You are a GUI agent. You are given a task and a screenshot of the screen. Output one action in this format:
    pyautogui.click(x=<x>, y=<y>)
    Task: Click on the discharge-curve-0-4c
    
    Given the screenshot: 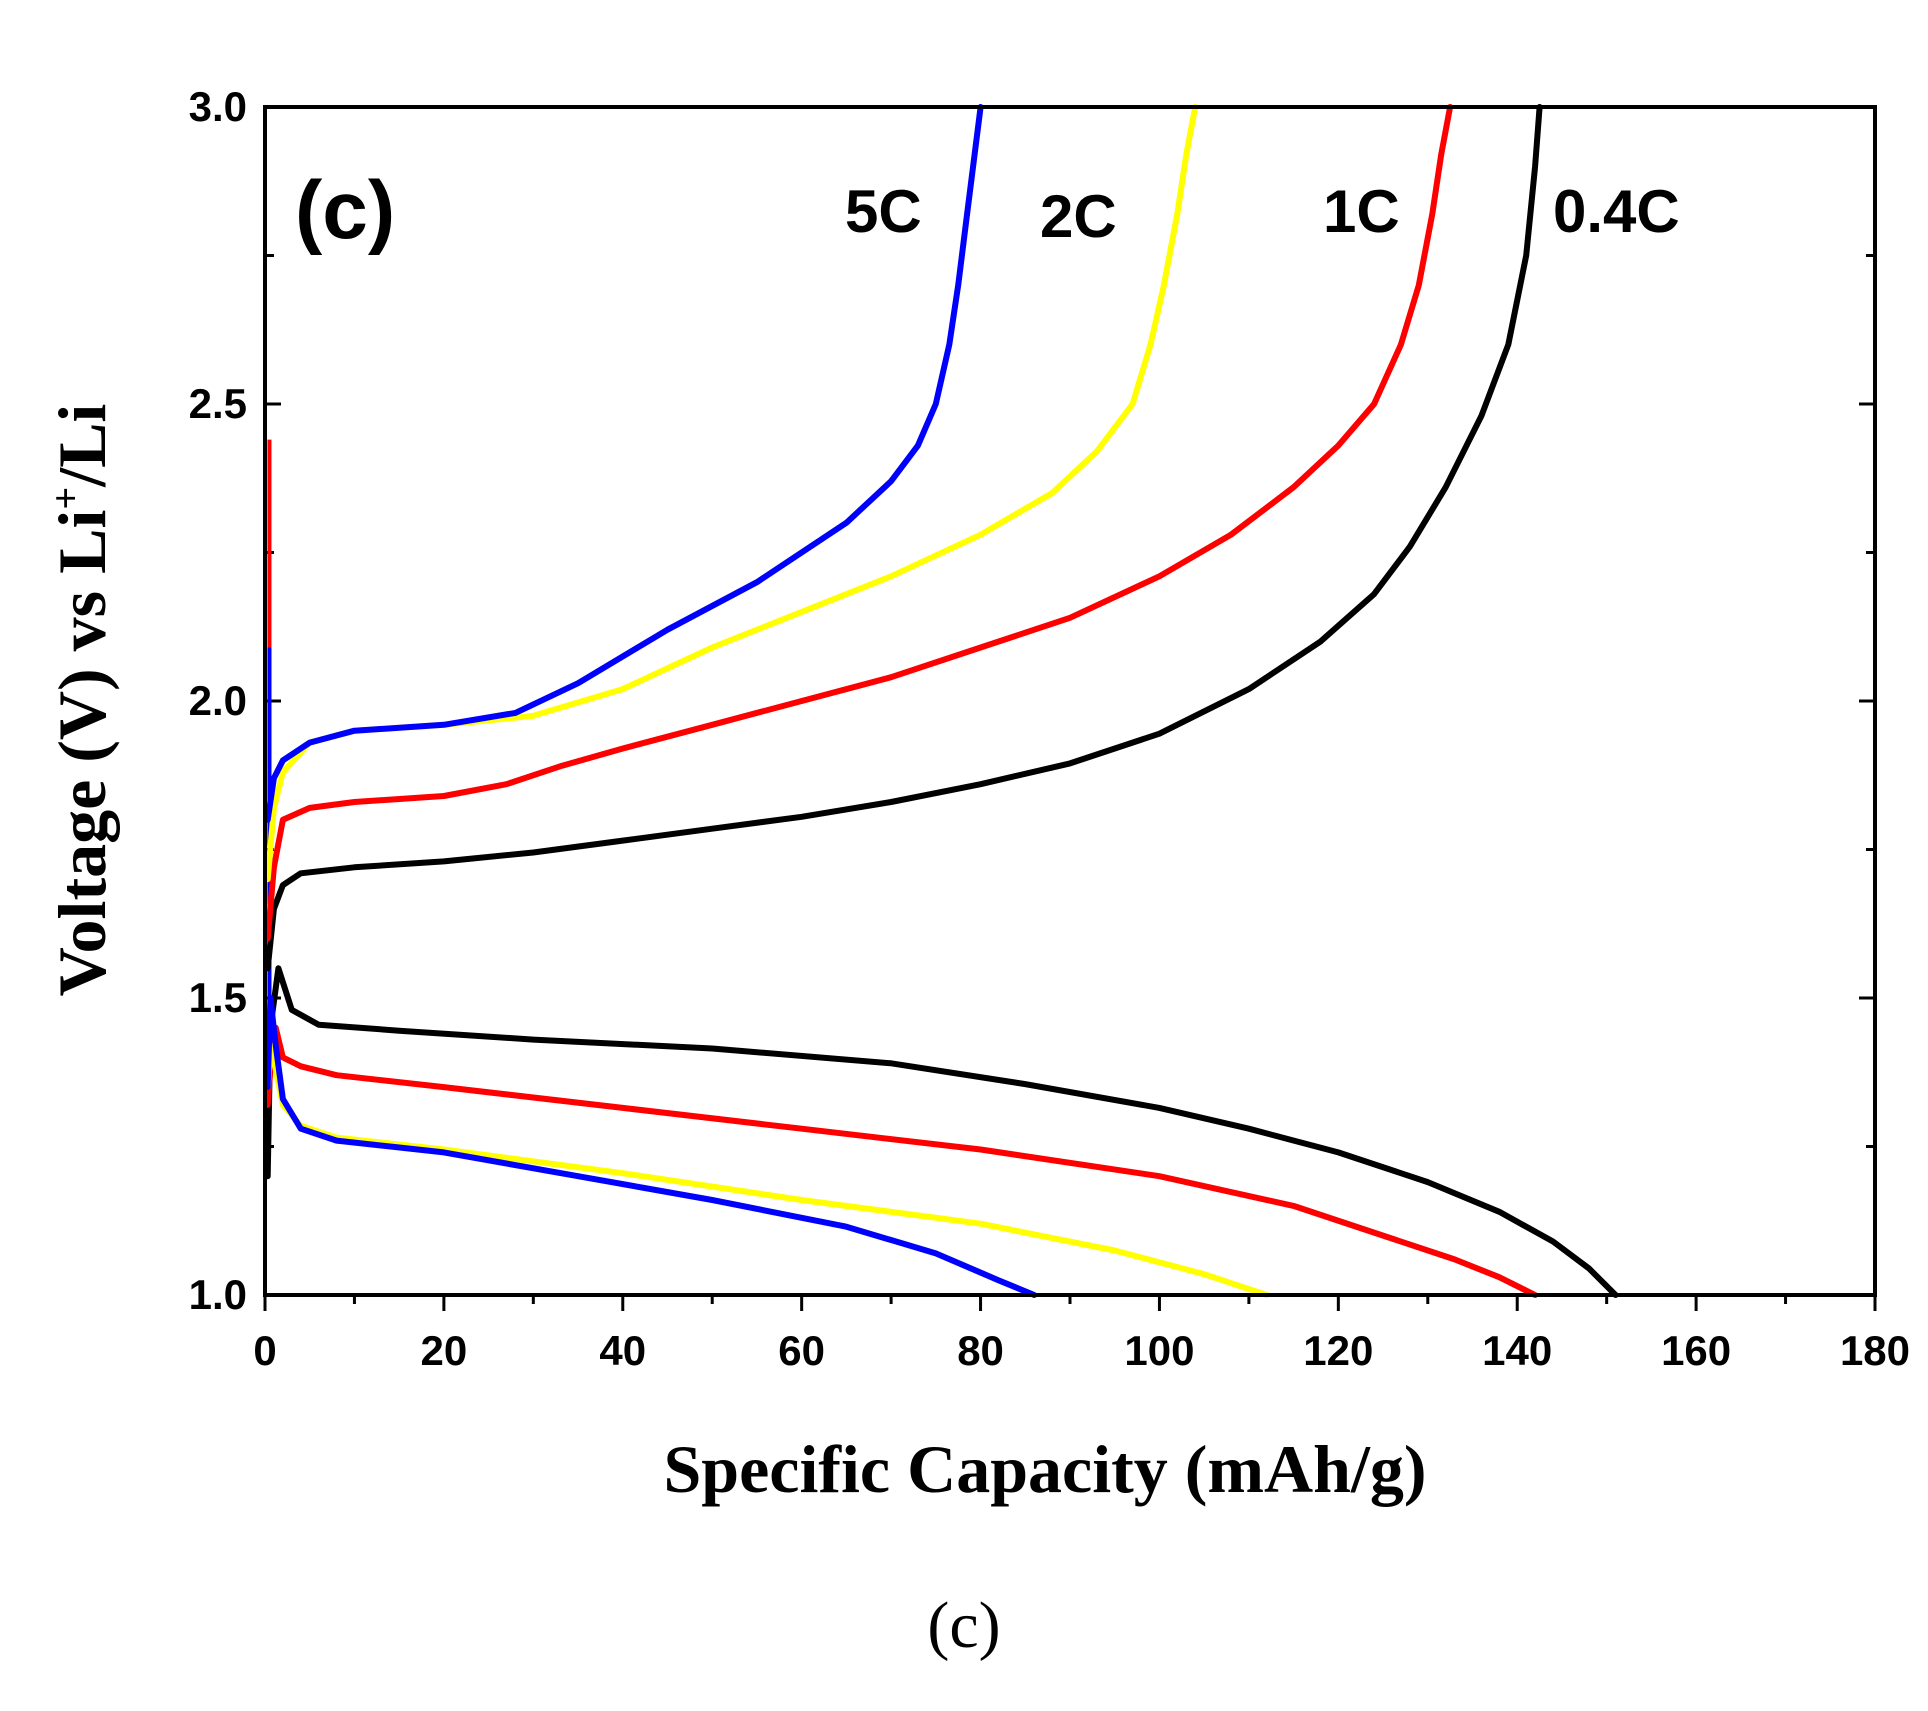 What is the action you would take?
    pyautogui.click(x=941, y=1131)
    